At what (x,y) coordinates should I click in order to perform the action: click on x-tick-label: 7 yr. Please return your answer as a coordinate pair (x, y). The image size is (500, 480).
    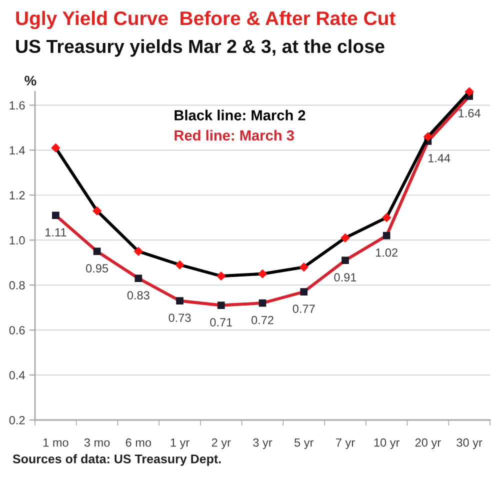
    Looking at the image, I should click on (345, 444).